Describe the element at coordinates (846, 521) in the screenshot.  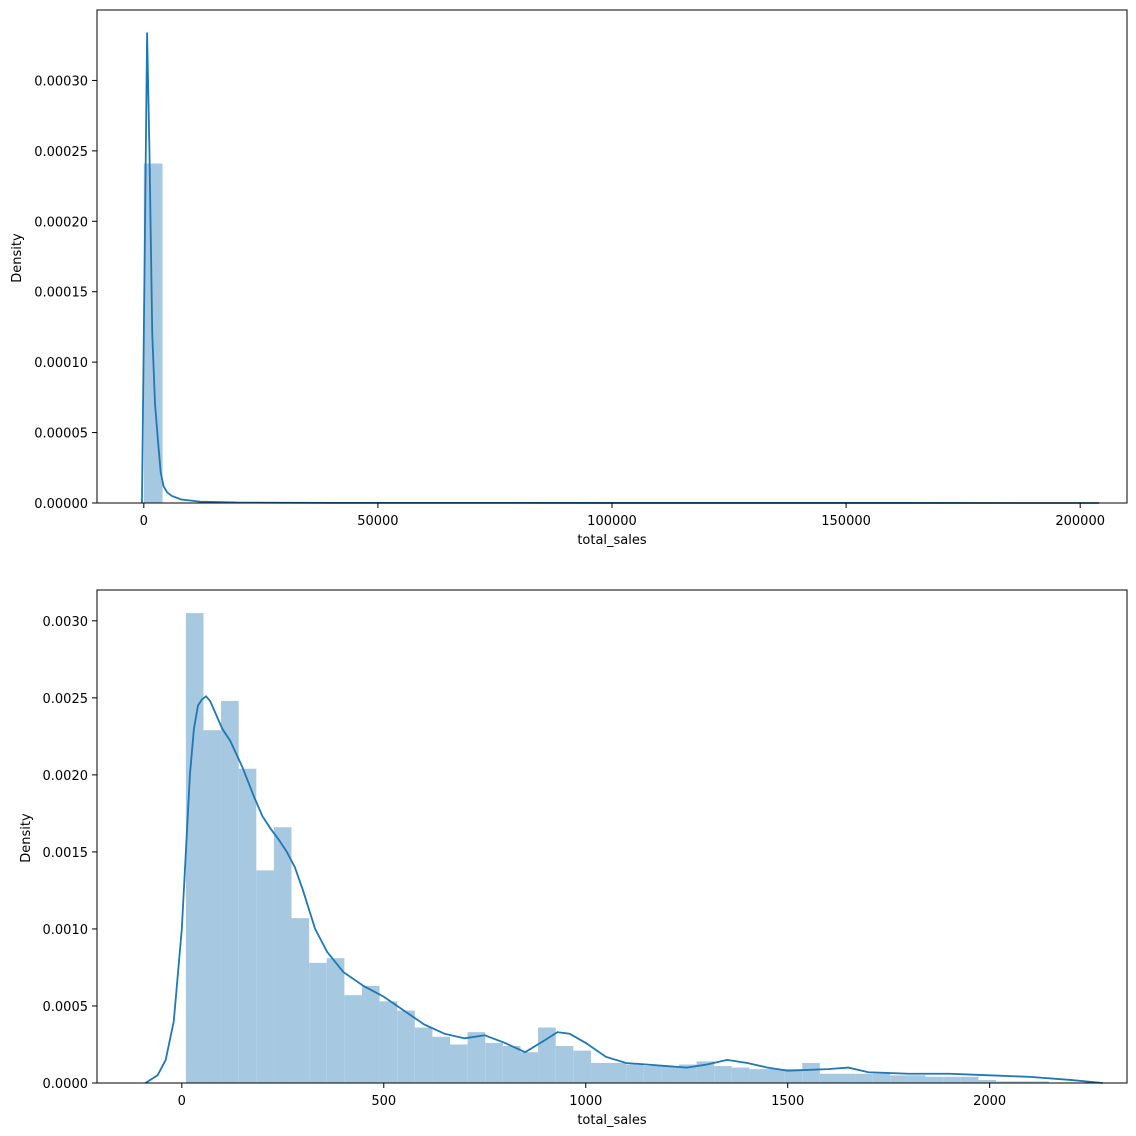
I see `x-tick-label: 150000` at that location.